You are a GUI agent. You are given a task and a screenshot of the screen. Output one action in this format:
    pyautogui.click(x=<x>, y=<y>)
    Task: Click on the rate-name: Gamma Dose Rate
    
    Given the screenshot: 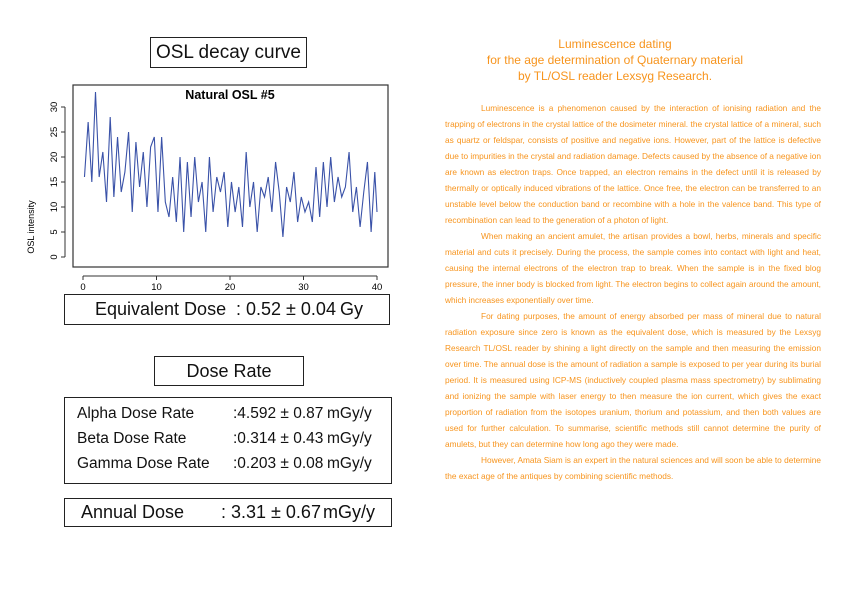 What is the action you would take?
    pyautogui.click(x=143, y=463)
    